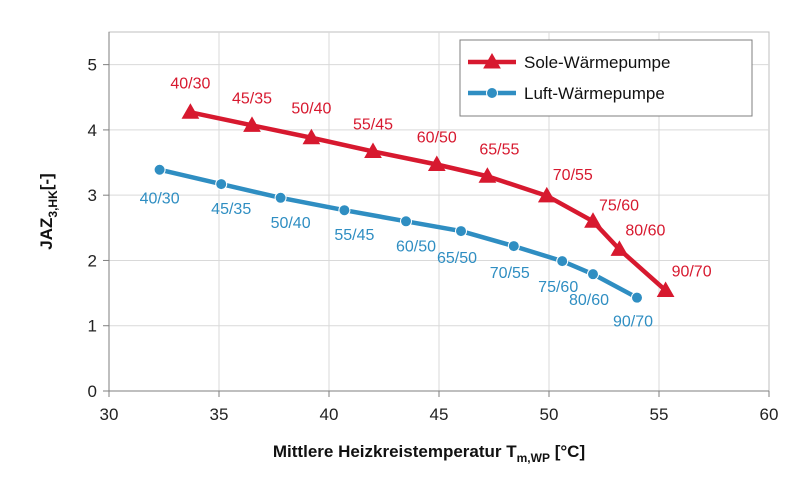  I want to click on x-tick-label: 55, so click(659, 414).